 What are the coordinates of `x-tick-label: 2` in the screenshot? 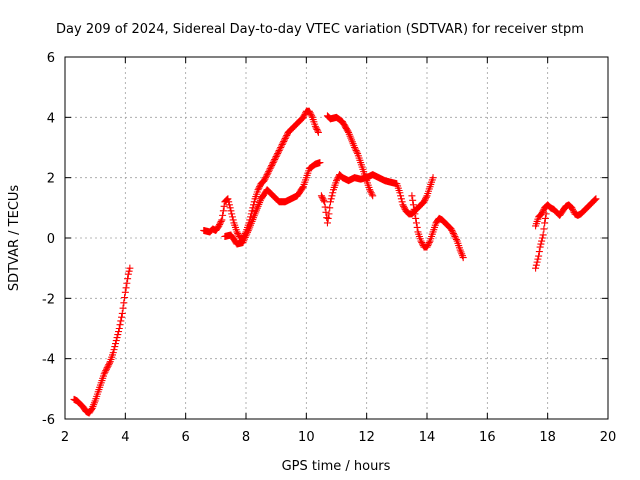 It's located at (65, 437).